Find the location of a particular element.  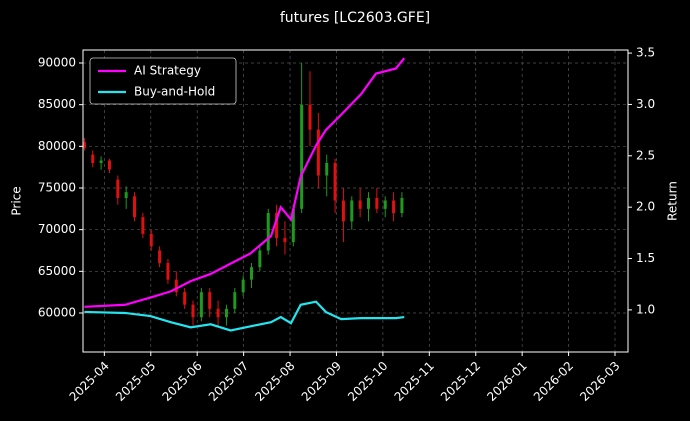

y-tick-label: 65000 is located at coordinates (57, 271).